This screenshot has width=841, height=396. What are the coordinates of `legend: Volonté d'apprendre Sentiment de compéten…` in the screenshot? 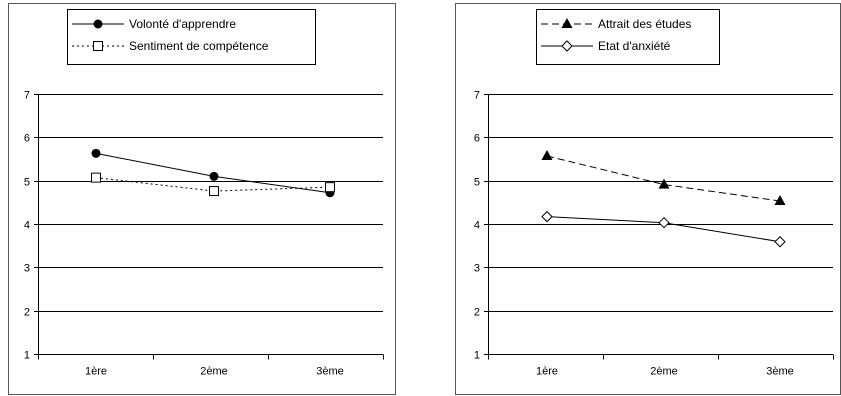 It's located at (191, 37).